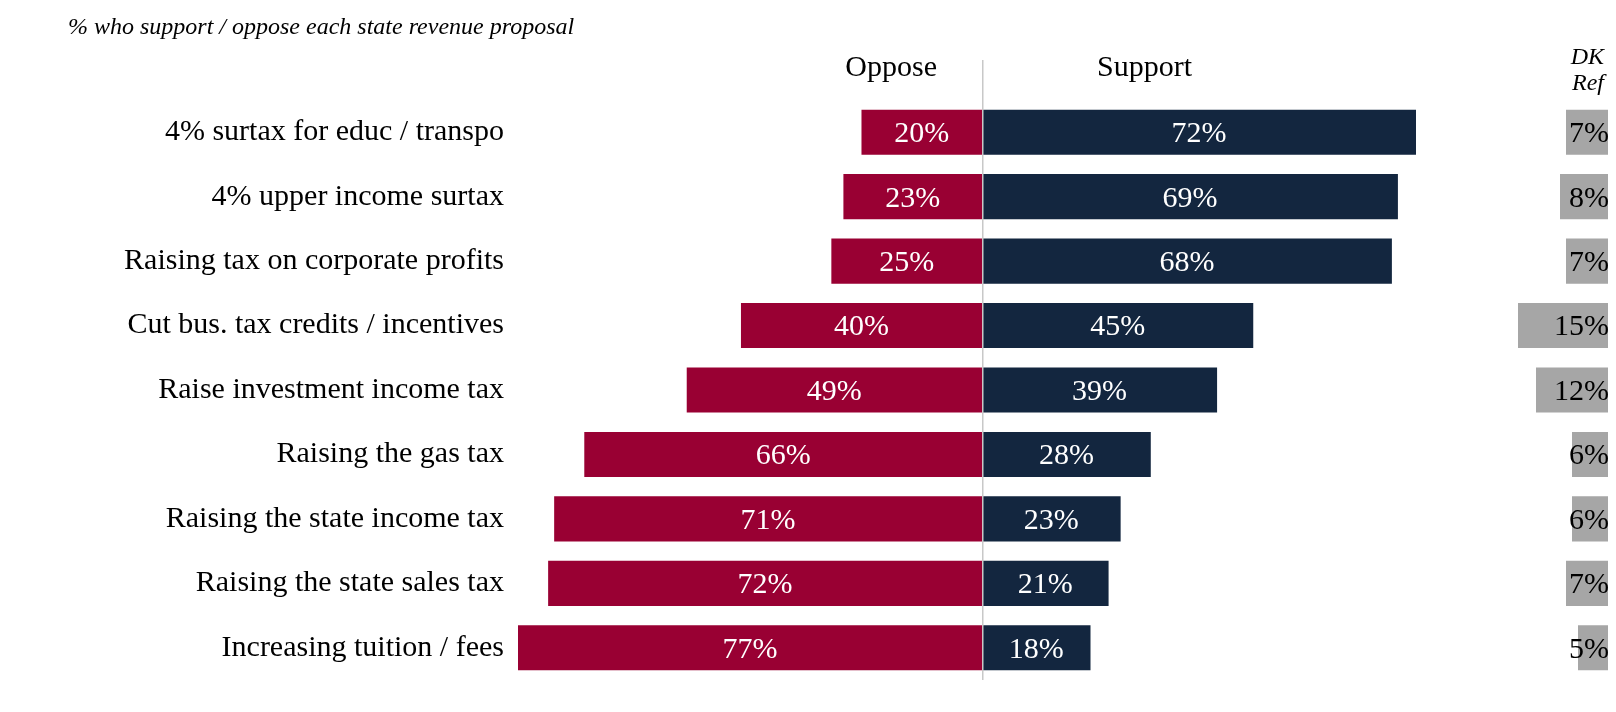 The height and width of the screenshot is (712, 1616). What do you see at coordinates (768, 518) in the screenshot?
I see `data-label: 71%` at bounding box center [768, 518].